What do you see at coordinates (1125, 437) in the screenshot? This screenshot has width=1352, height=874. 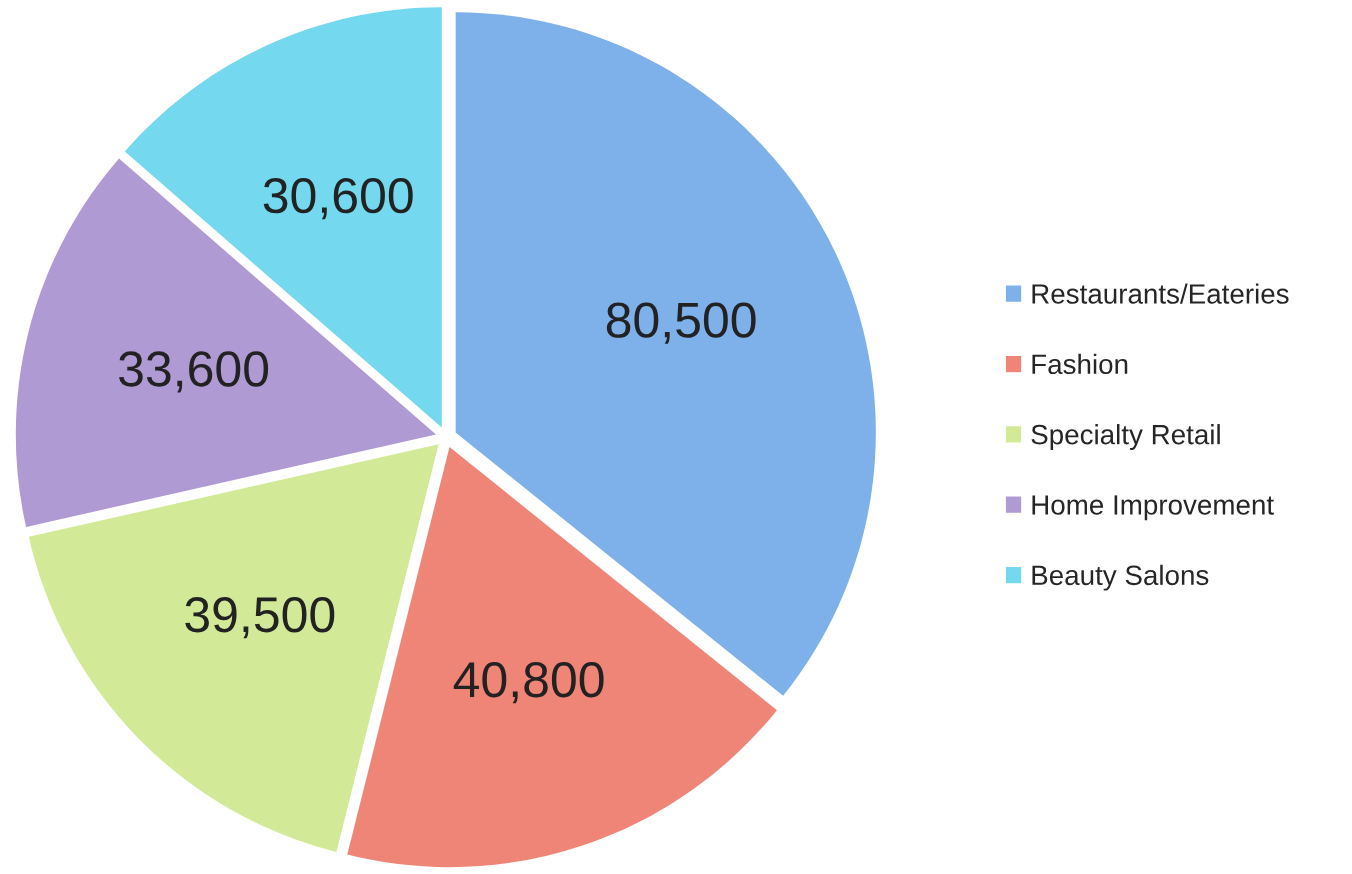 I see `legend-label: Specialty Retail` at bounding box center [1125, 437].